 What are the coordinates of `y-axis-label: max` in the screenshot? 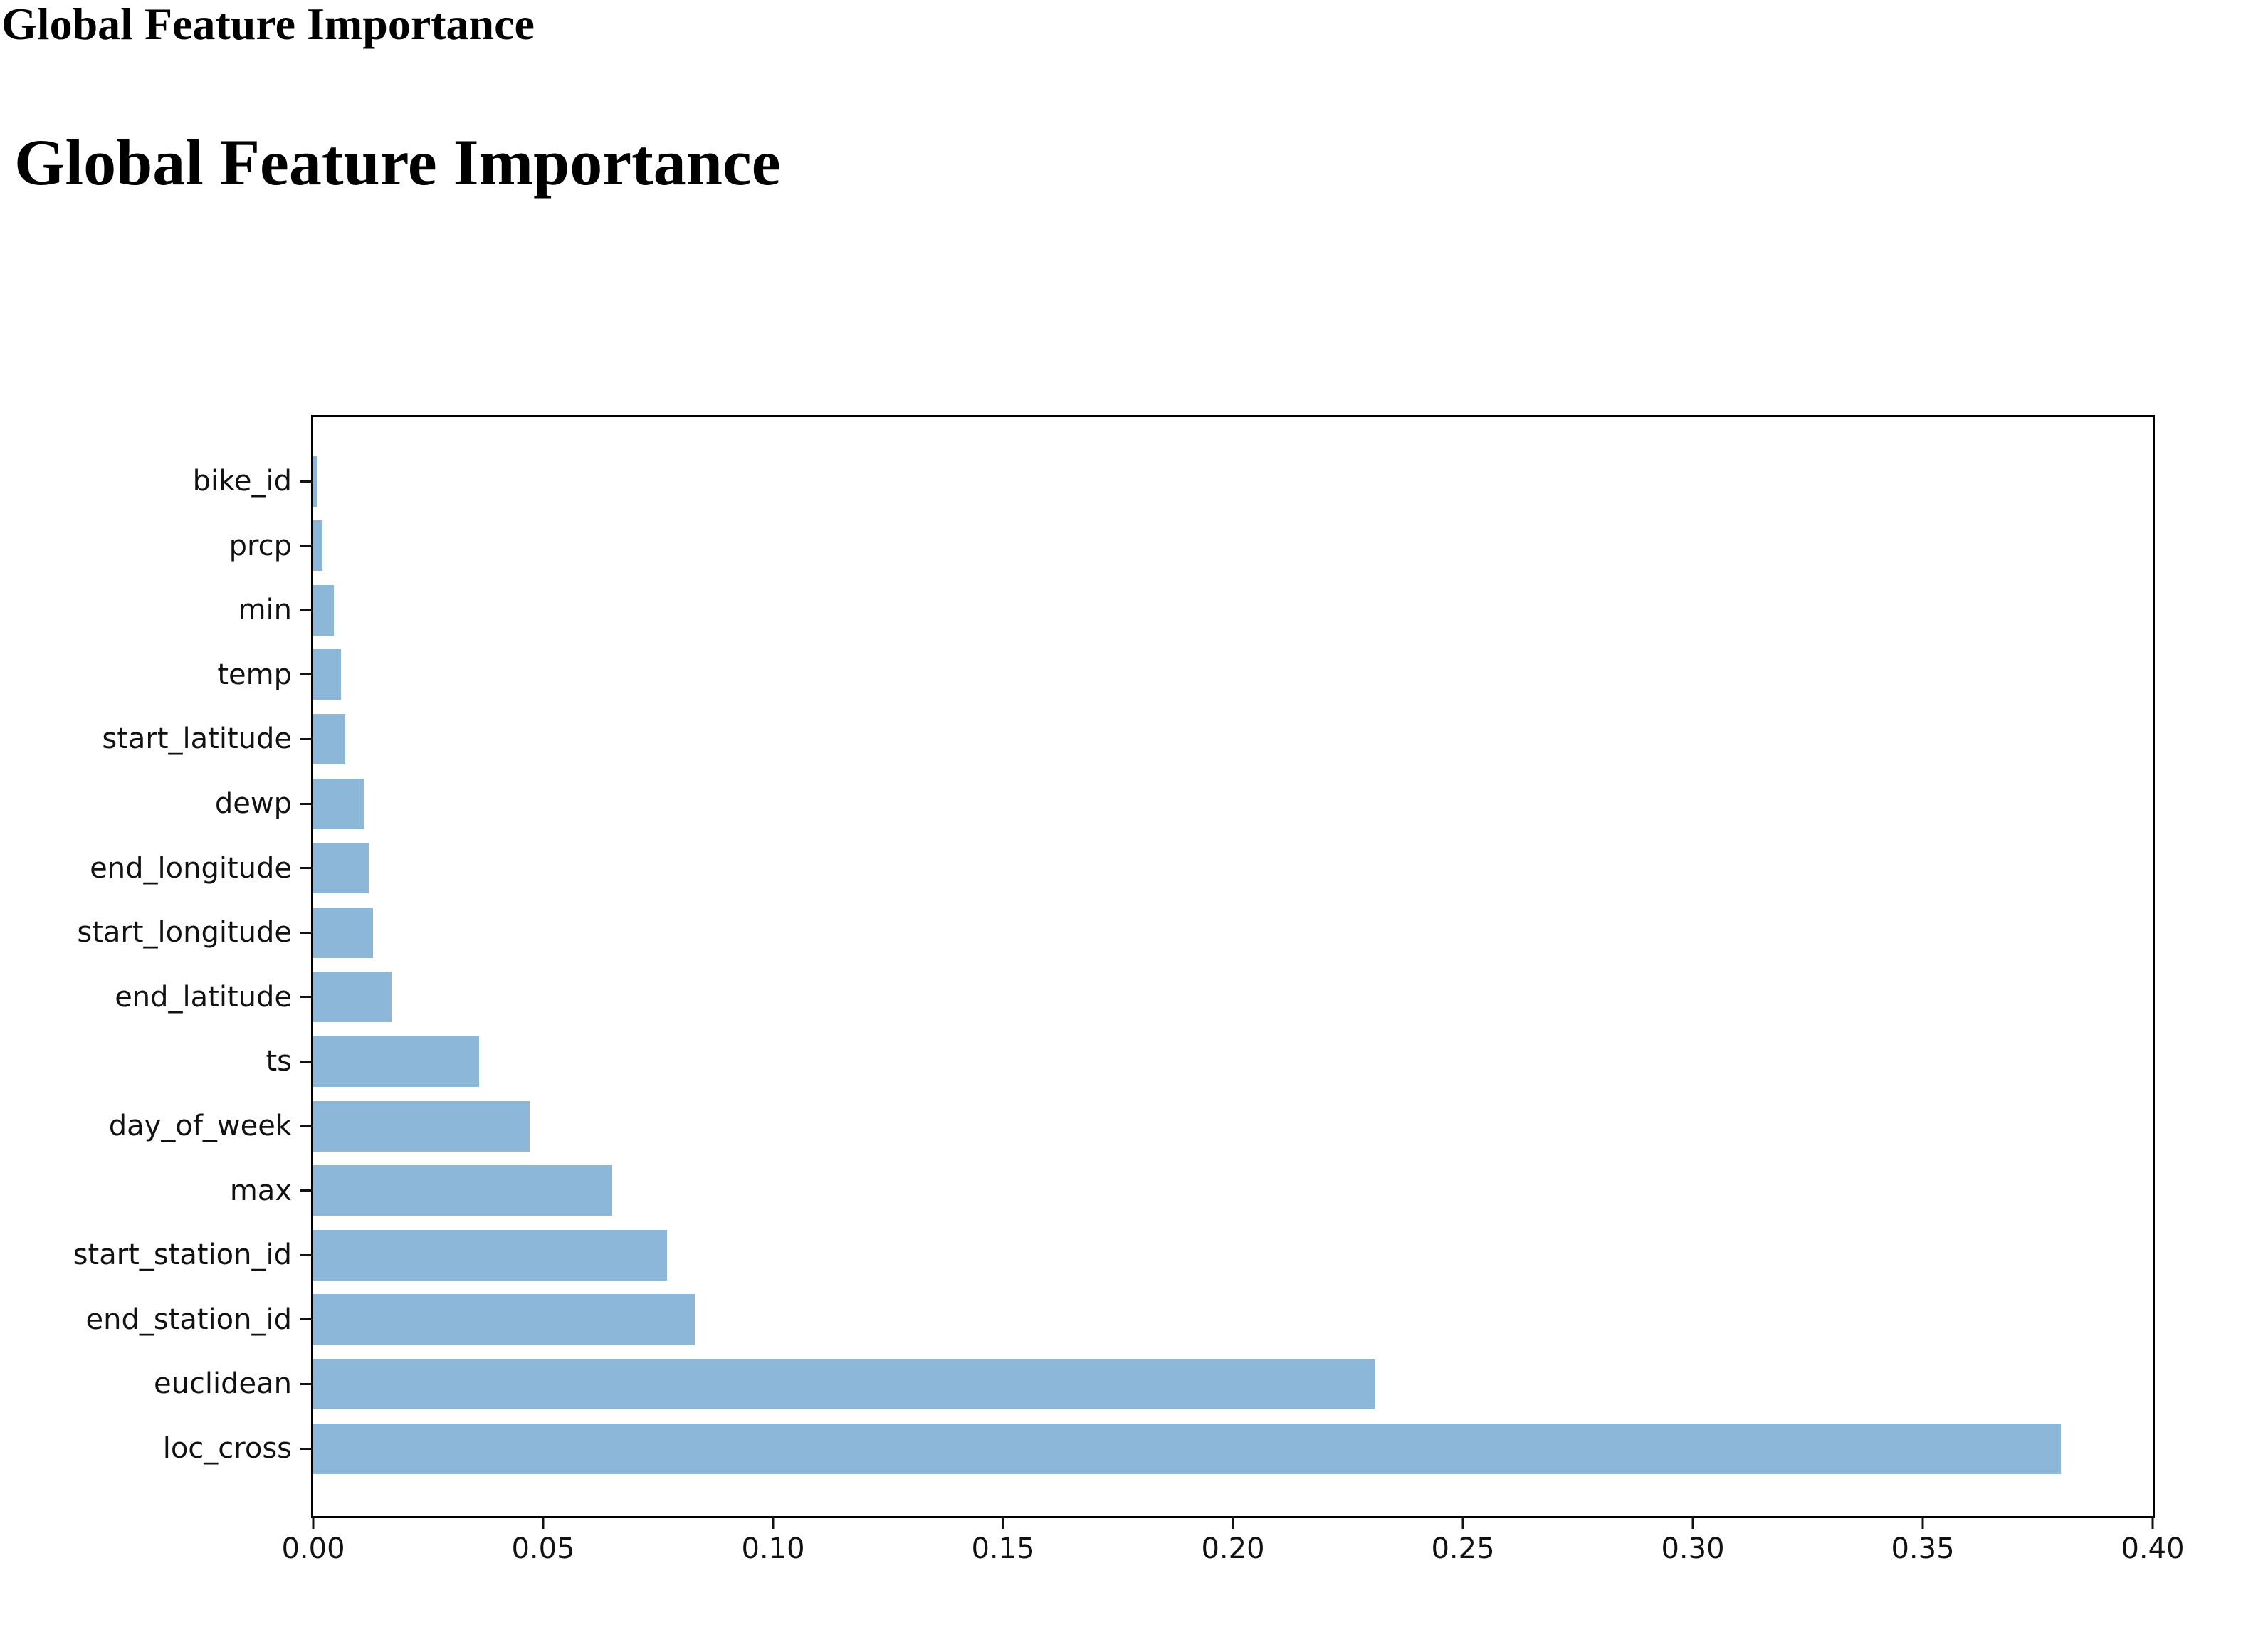 It's located at (260, 1190).